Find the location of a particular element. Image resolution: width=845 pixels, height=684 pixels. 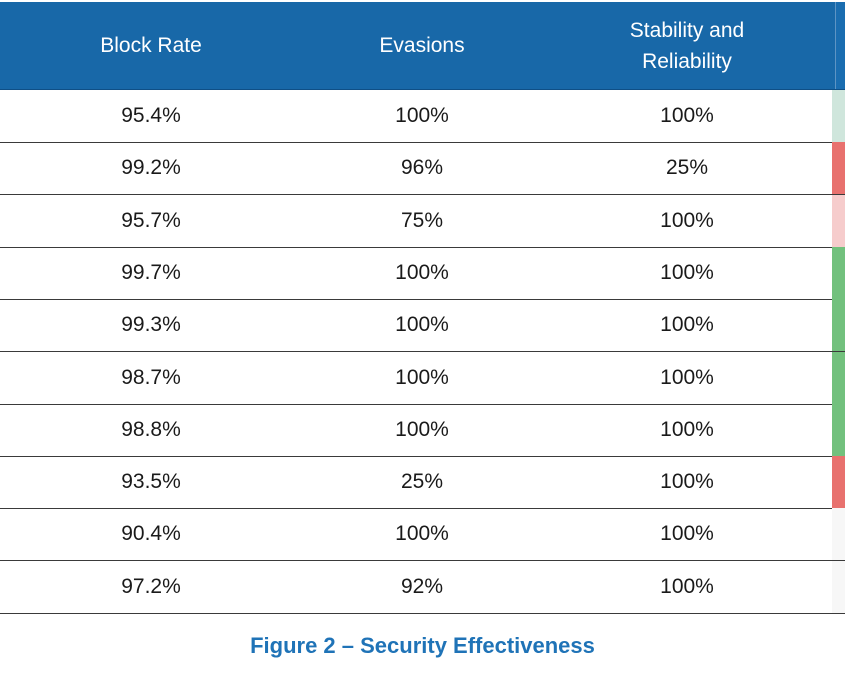

table-row: 97.2% 92% 100% is located at coordinates (422, 587).